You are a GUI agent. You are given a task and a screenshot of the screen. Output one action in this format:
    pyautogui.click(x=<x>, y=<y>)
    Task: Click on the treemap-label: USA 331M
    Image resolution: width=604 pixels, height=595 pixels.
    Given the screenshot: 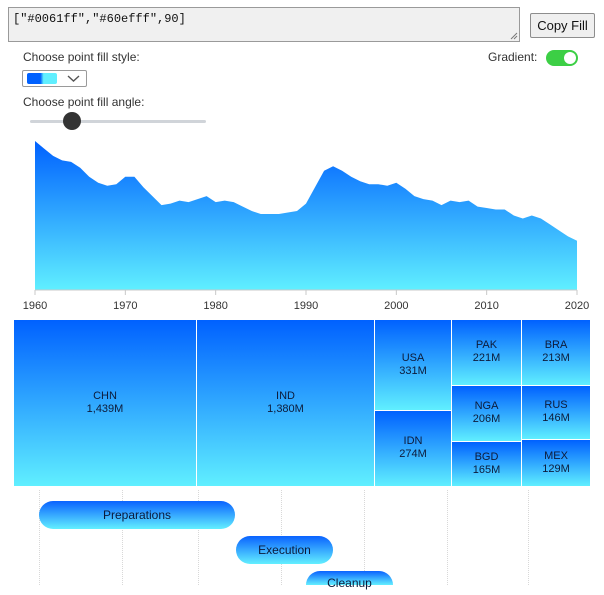 What is the action you would take?
    pyautogui.click(x=413, y=365)
    